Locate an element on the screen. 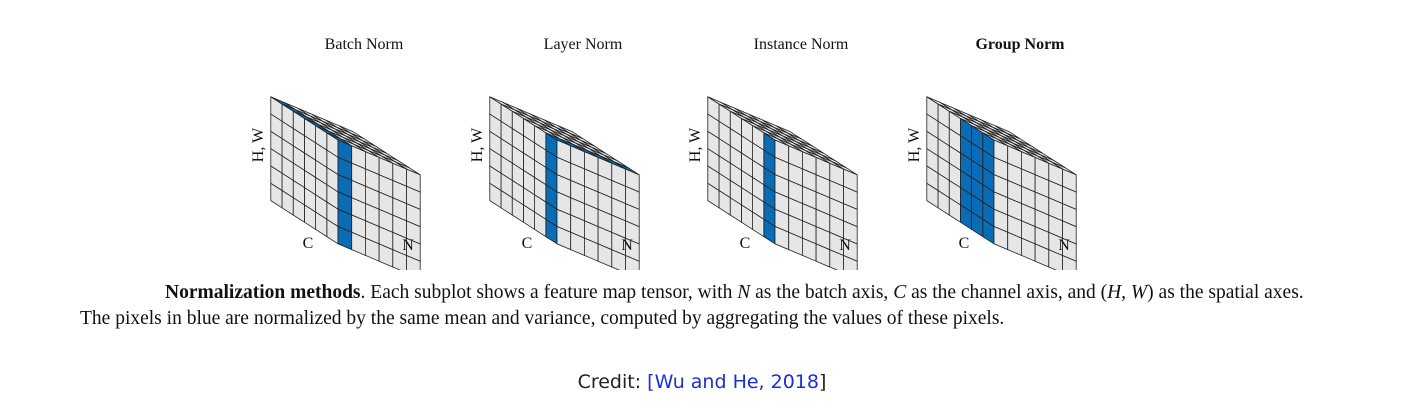 The width and height of the screenshot is (1404, 412). caption-n: N is located at coordinates (744, 292).